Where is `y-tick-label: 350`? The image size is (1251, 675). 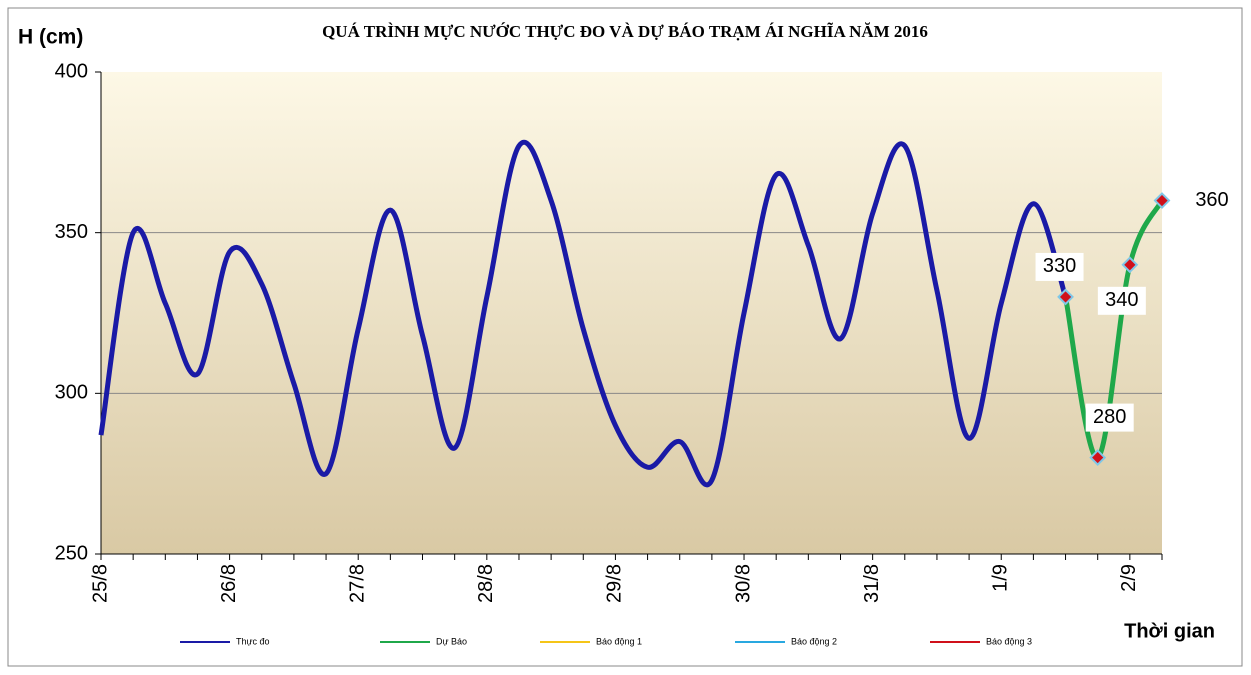 y-tick-label: 350 is located at coordinates (71, 232).